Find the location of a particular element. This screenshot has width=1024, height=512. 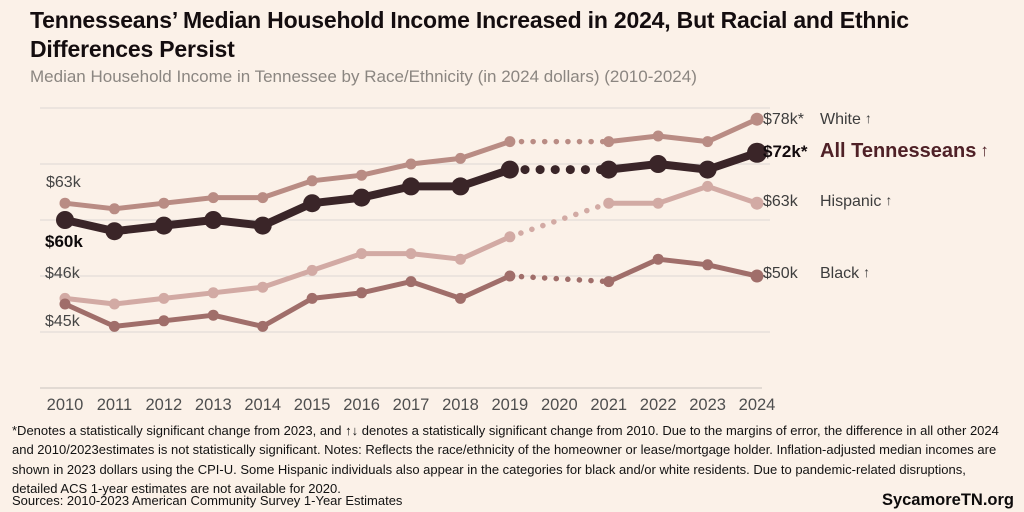

point-all-2010 is located at coordinates (65, 220).